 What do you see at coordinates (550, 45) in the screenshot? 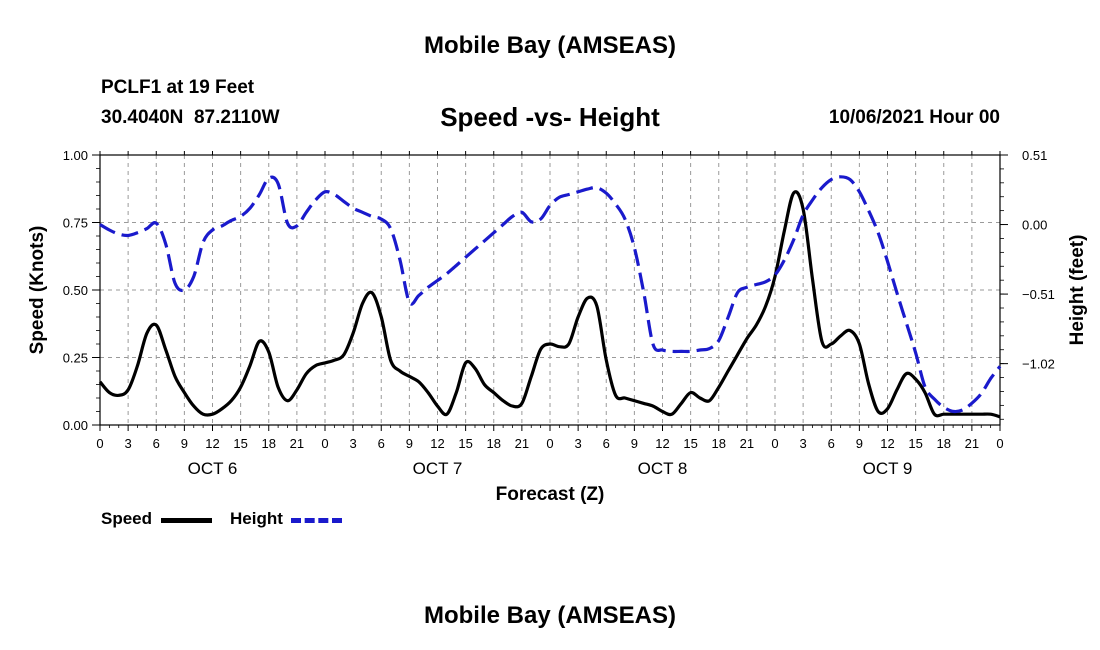
I see `chart-title-top: Mobile Bay (AMSEAS)` at bounding box center [550, 45].